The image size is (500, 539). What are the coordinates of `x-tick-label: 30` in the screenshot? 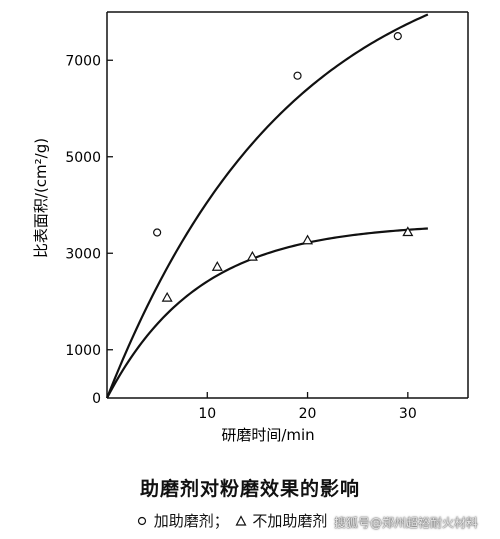 It's located at (408, 414).